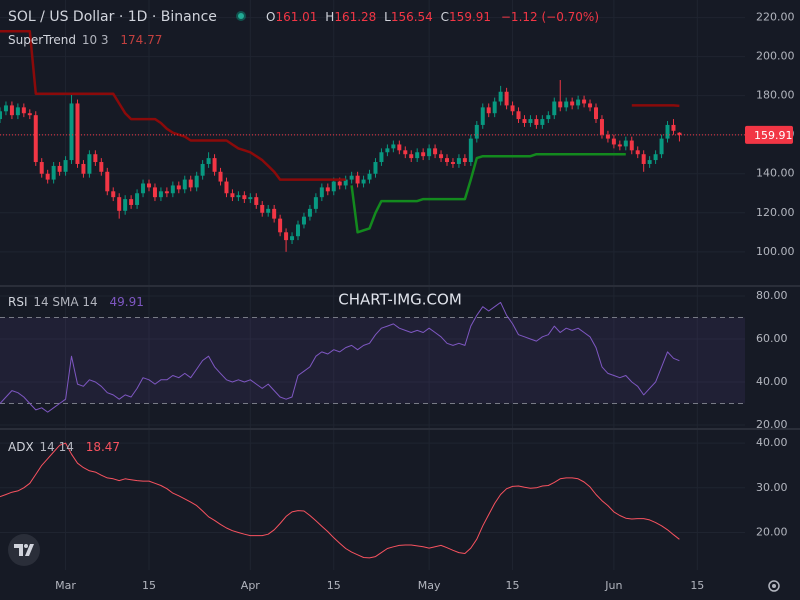  What do you see at coordinates (400, 300) in the screenshot?
I see `watermark: CHART-IMG.COM` at bounding box center [400, 300].